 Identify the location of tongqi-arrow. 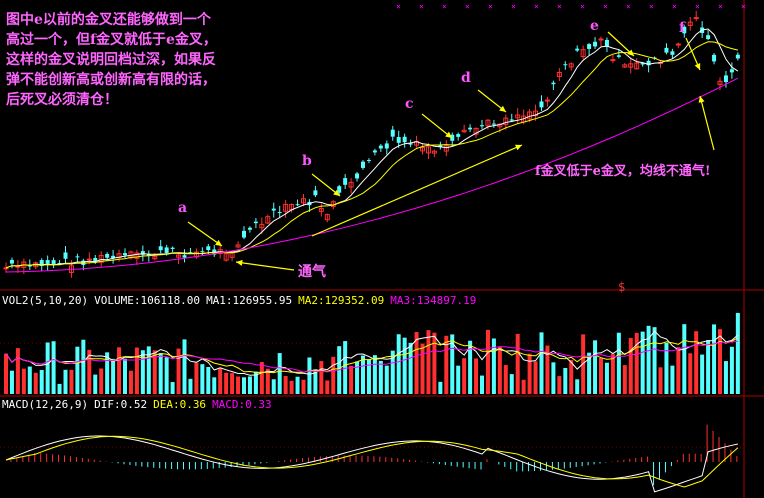
(265, 266).